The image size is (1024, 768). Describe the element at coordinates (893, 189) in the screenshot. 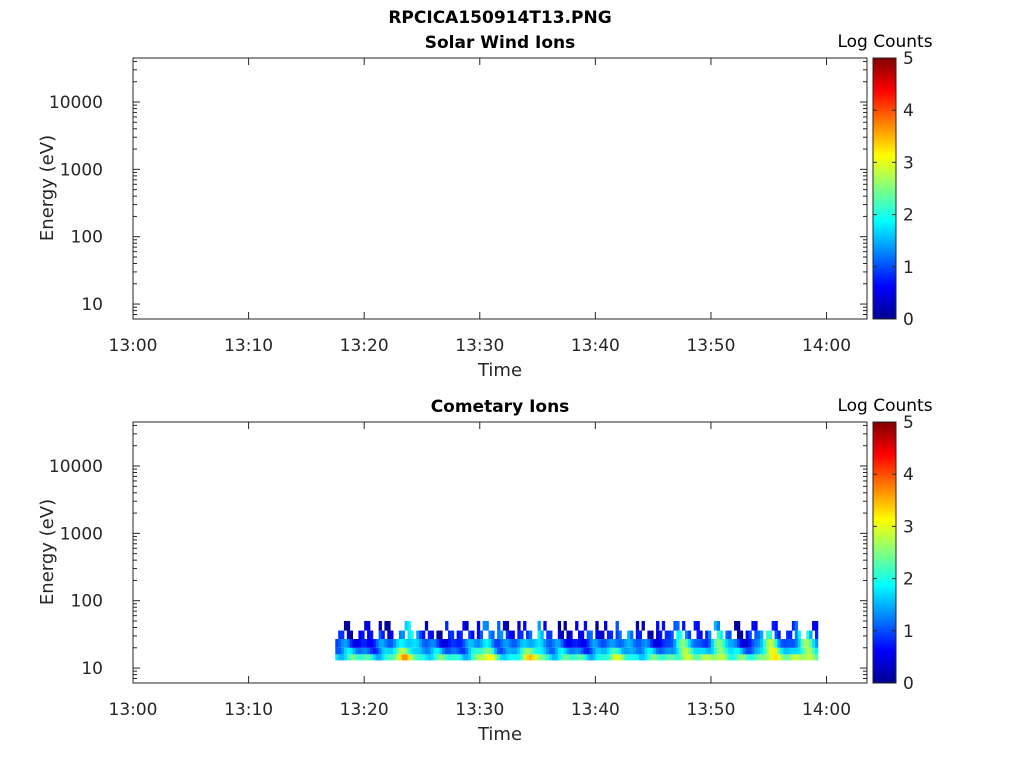

I see `colorbar: 0 1 2 3 4 5` at that location.